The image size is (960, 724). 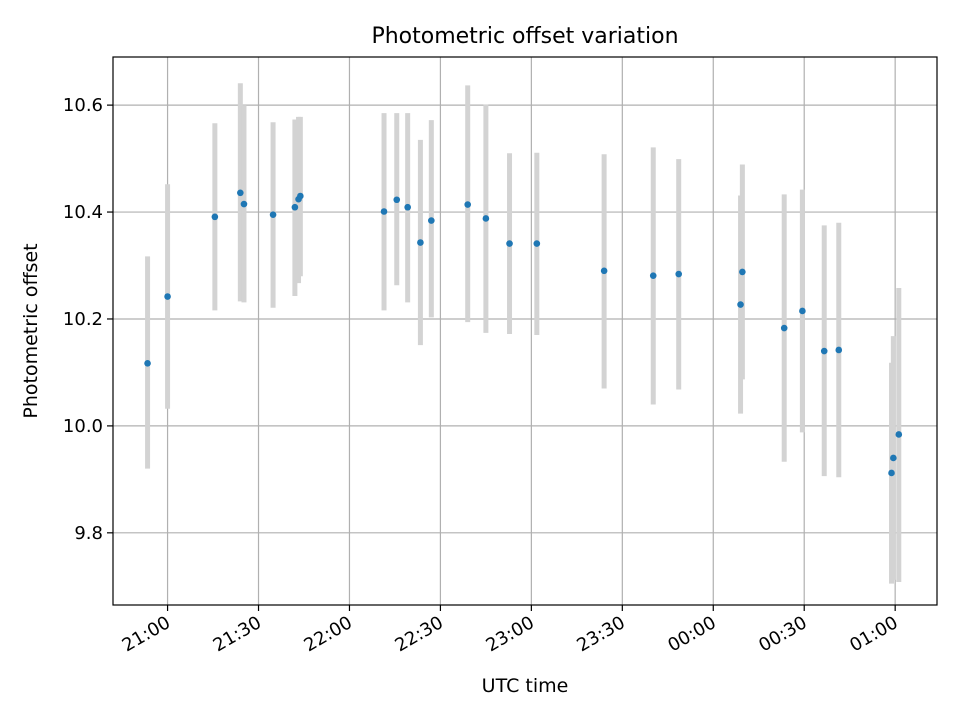 I want to click on x-axis-label: UTC time, so click(x=525, y=686).